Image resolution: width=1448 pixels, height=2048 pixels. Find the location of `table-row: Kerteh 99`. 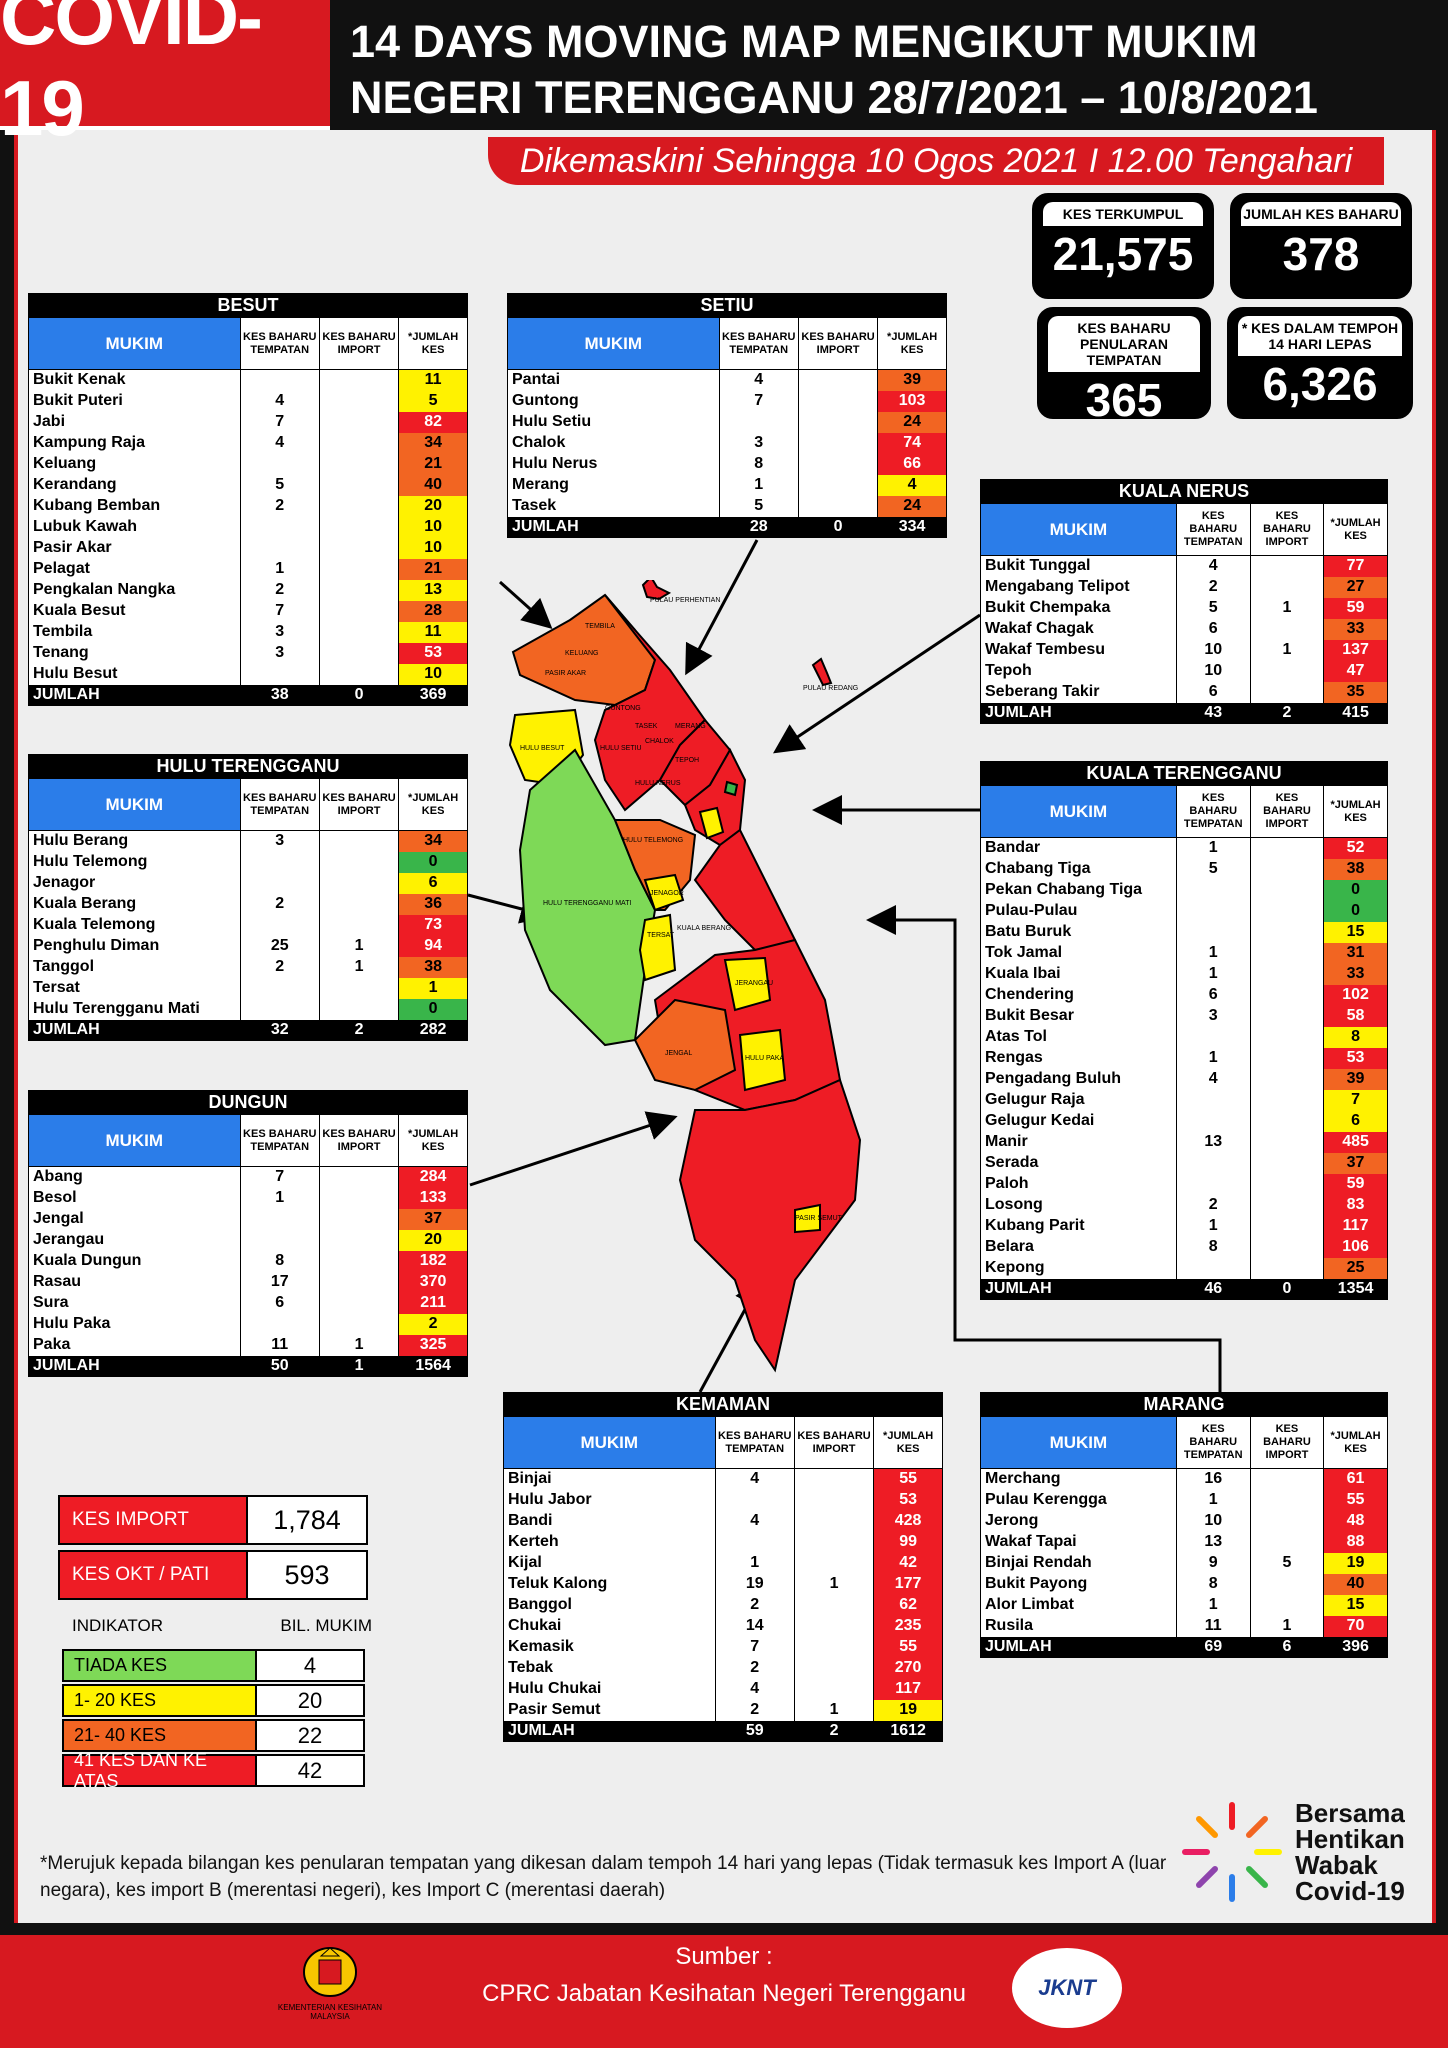

table-row: Kerteh 99 is located at coordinates (723, 1542).